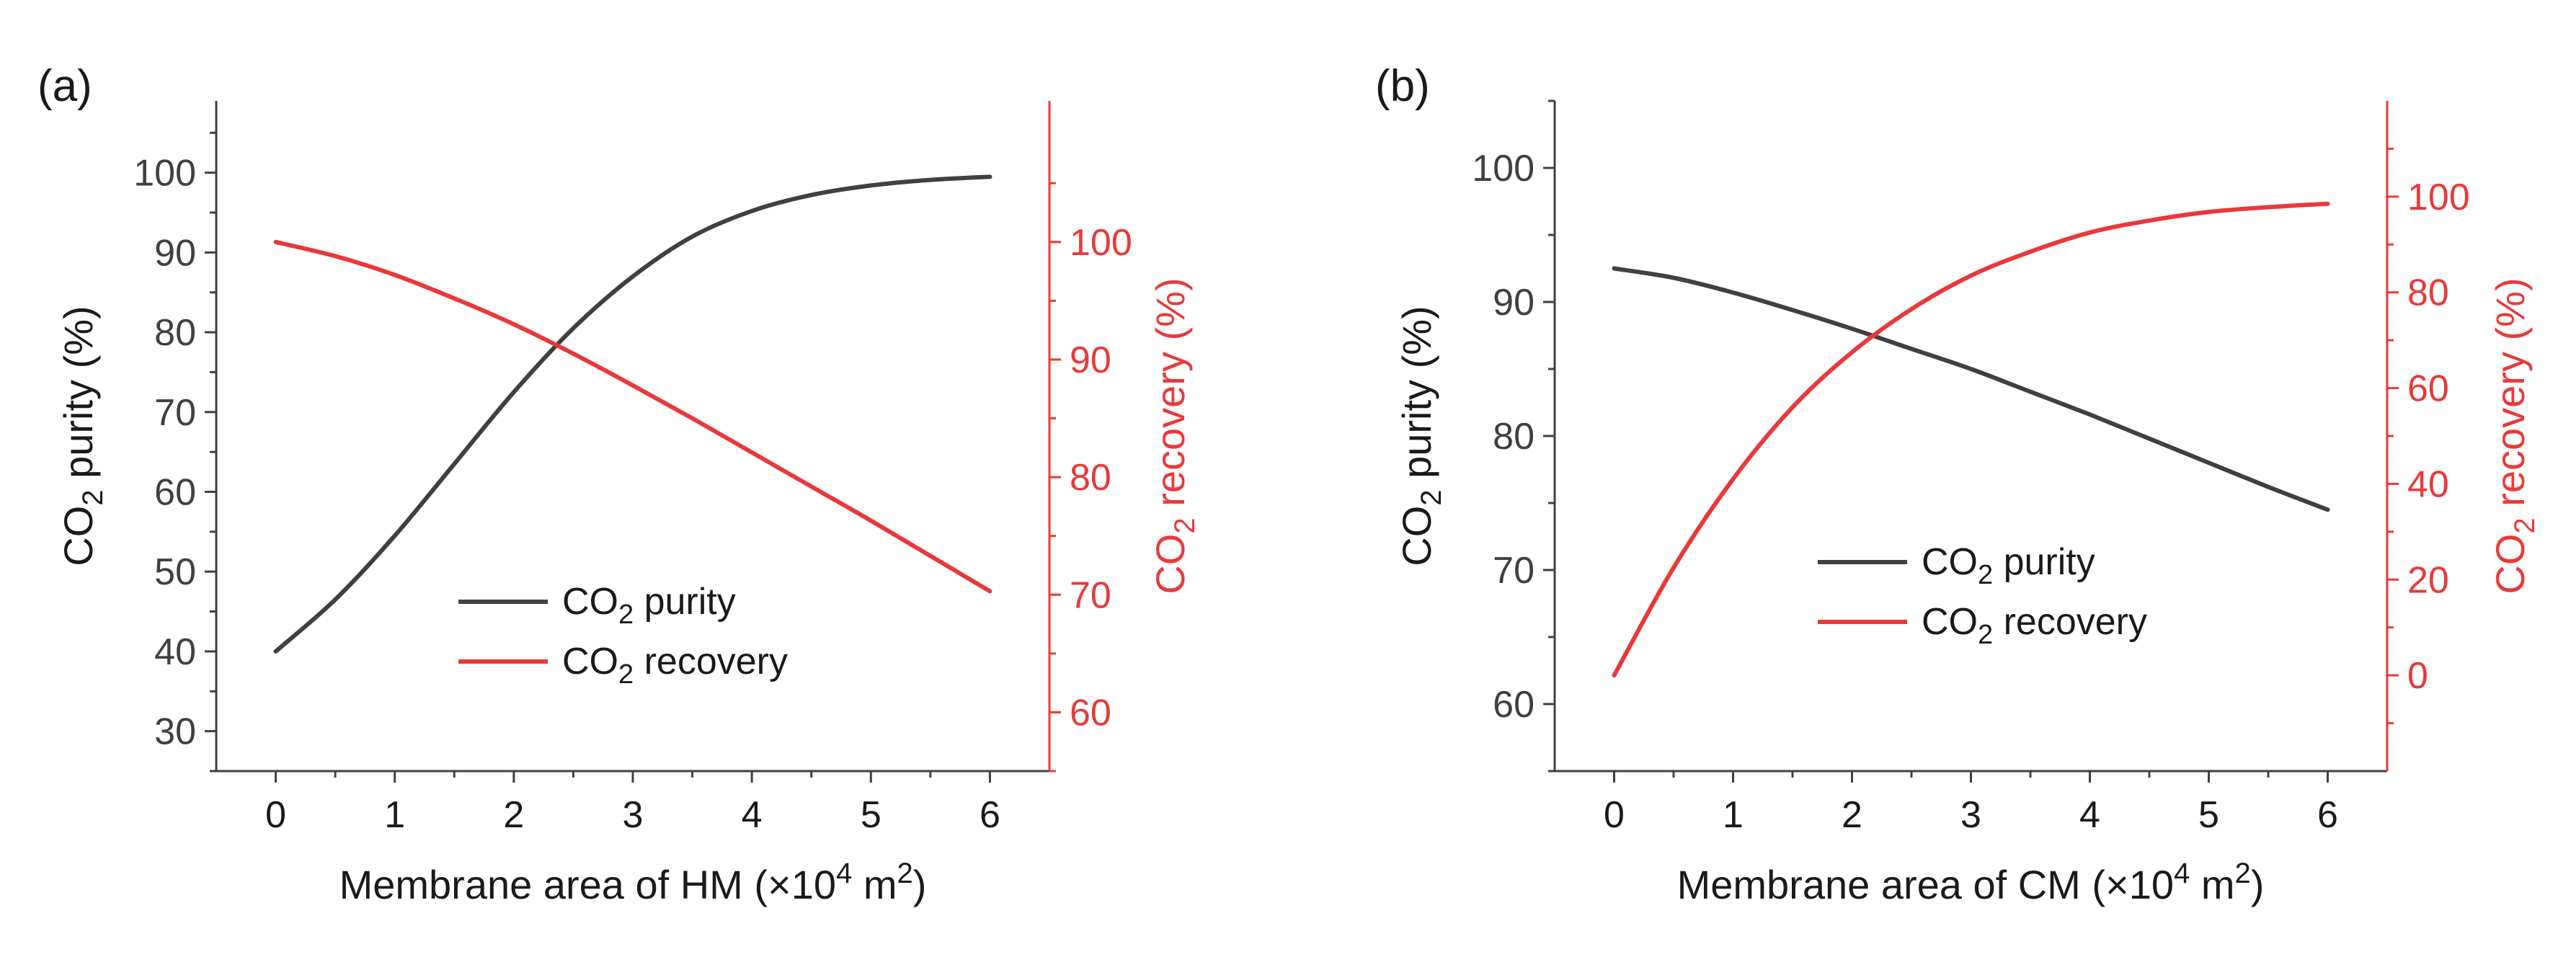 Image resolution: width=2576 pixels, height=957 pixels. What do you see at coordinates (633, 882) in the screenshot?
I see `panel-a-x-axis-title: Membrane area of HM (×104 m2)` at bounding box center [633, 882].